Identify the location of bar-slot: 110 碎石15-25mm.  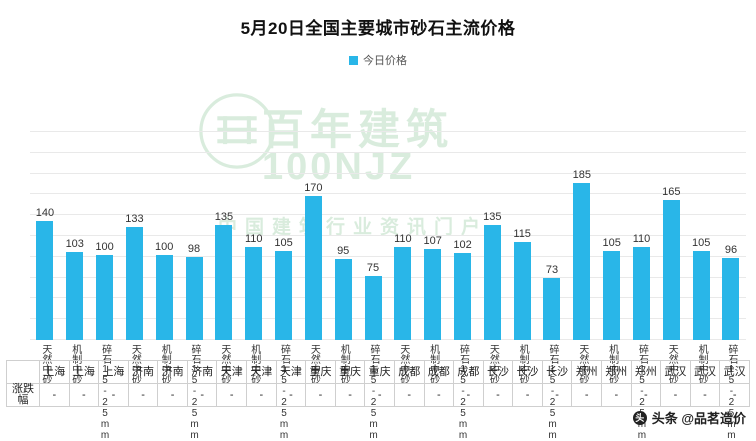
(642, 256).